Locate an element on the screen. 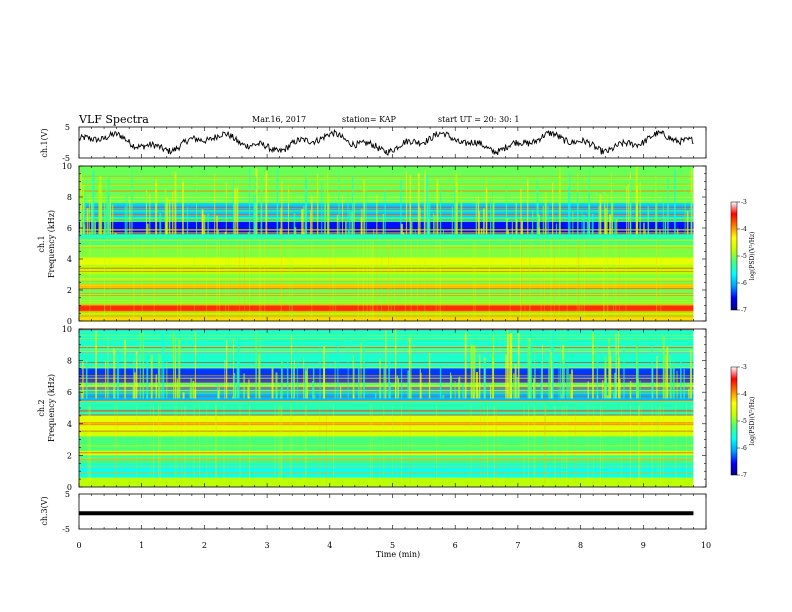  x-tick-label: 6 is located at coordinates (455, 545).